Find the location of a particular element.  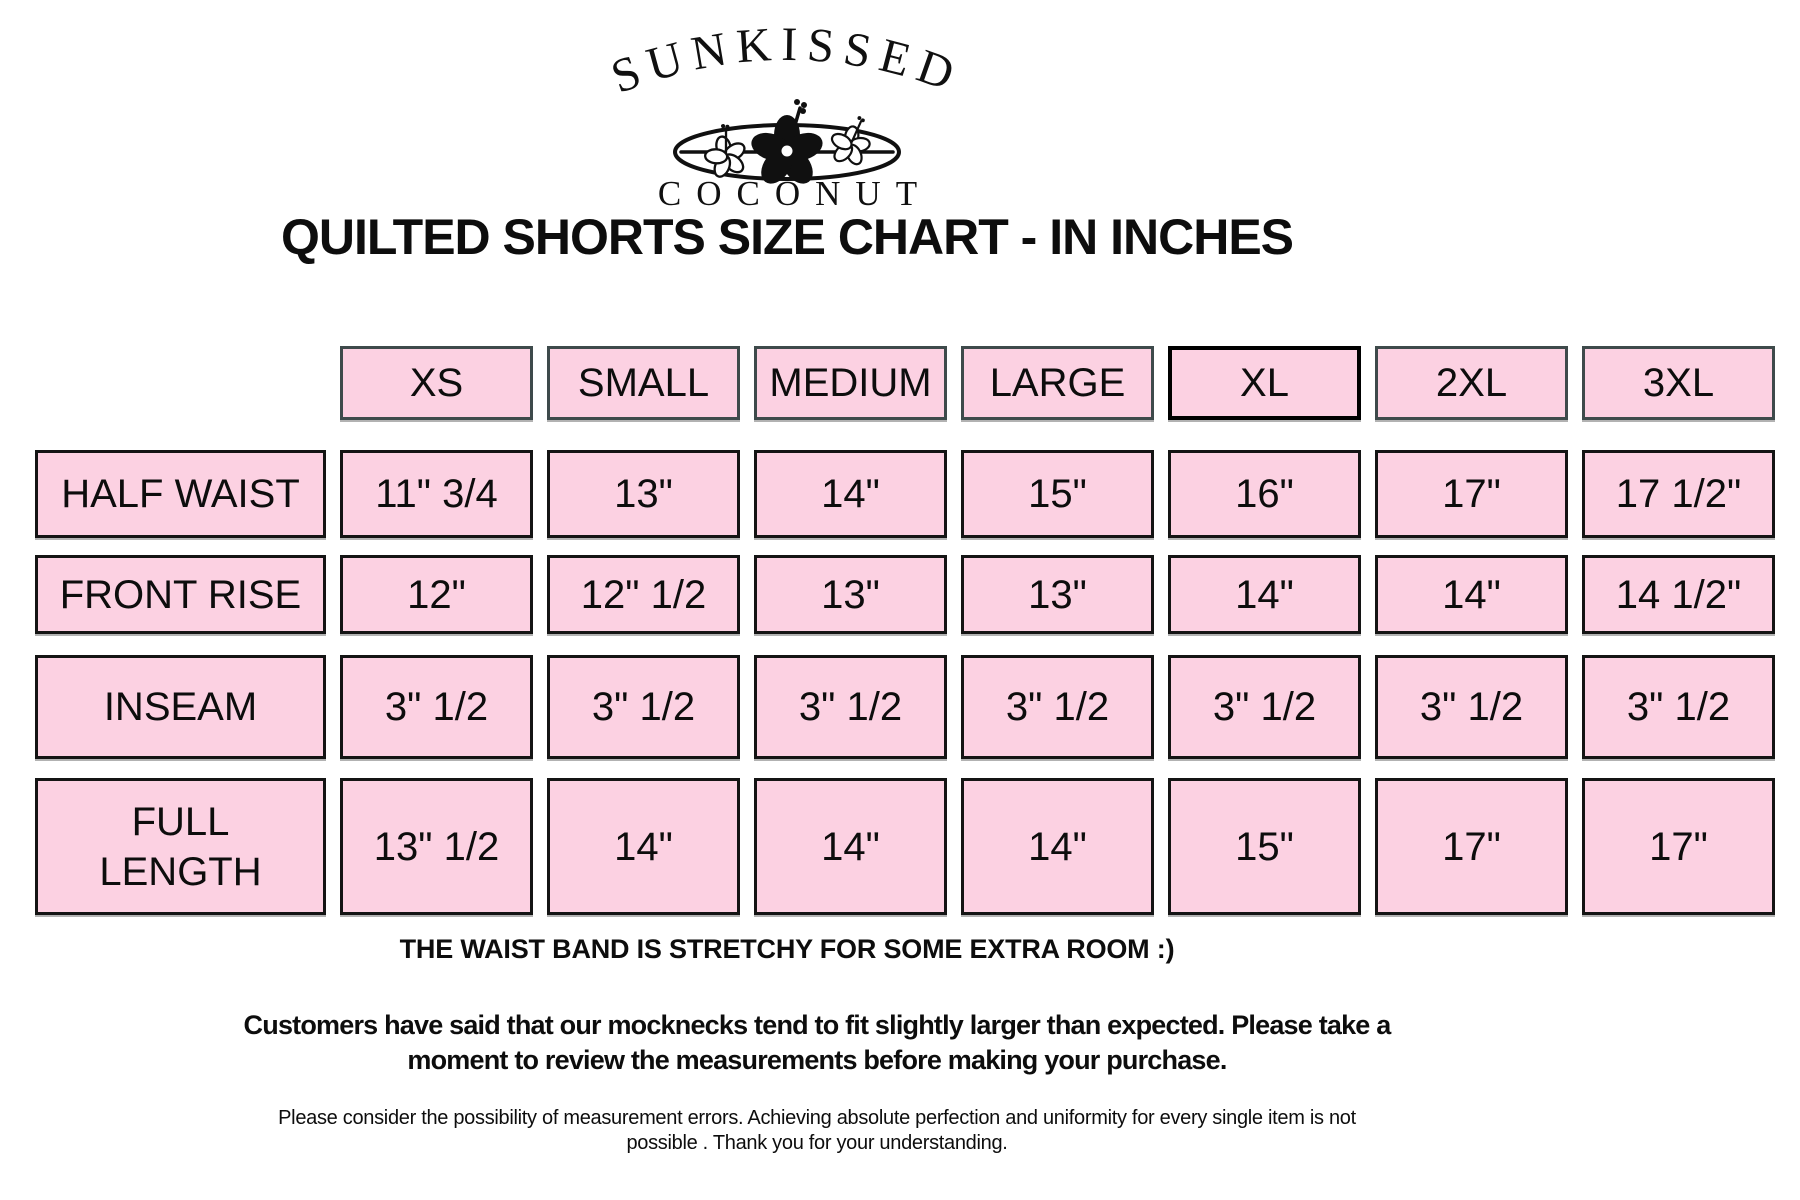

table-corner-spacer is located at coordinates (180, 383).